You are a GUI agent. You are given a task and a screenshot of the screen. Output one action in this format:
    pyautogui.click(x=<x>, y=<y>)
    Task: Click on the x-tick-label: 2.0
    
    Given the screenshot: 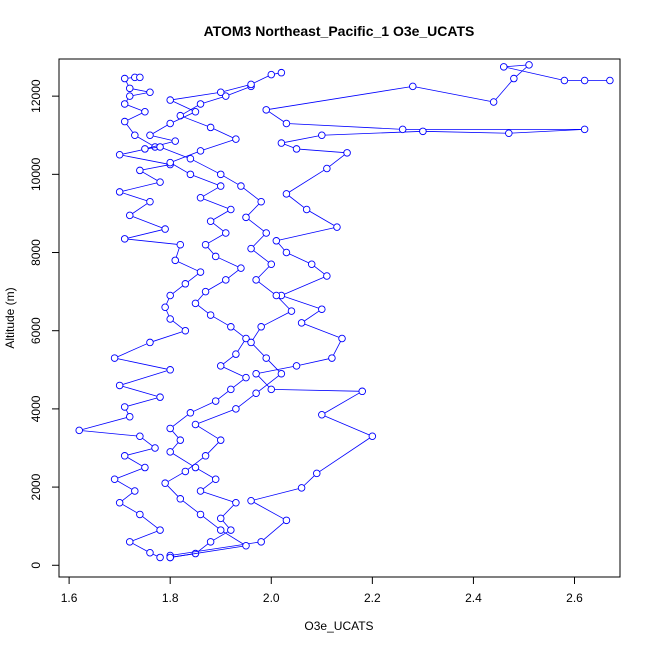 What is the action you would take?
    pyautogui.click(x=271, y=598)
    